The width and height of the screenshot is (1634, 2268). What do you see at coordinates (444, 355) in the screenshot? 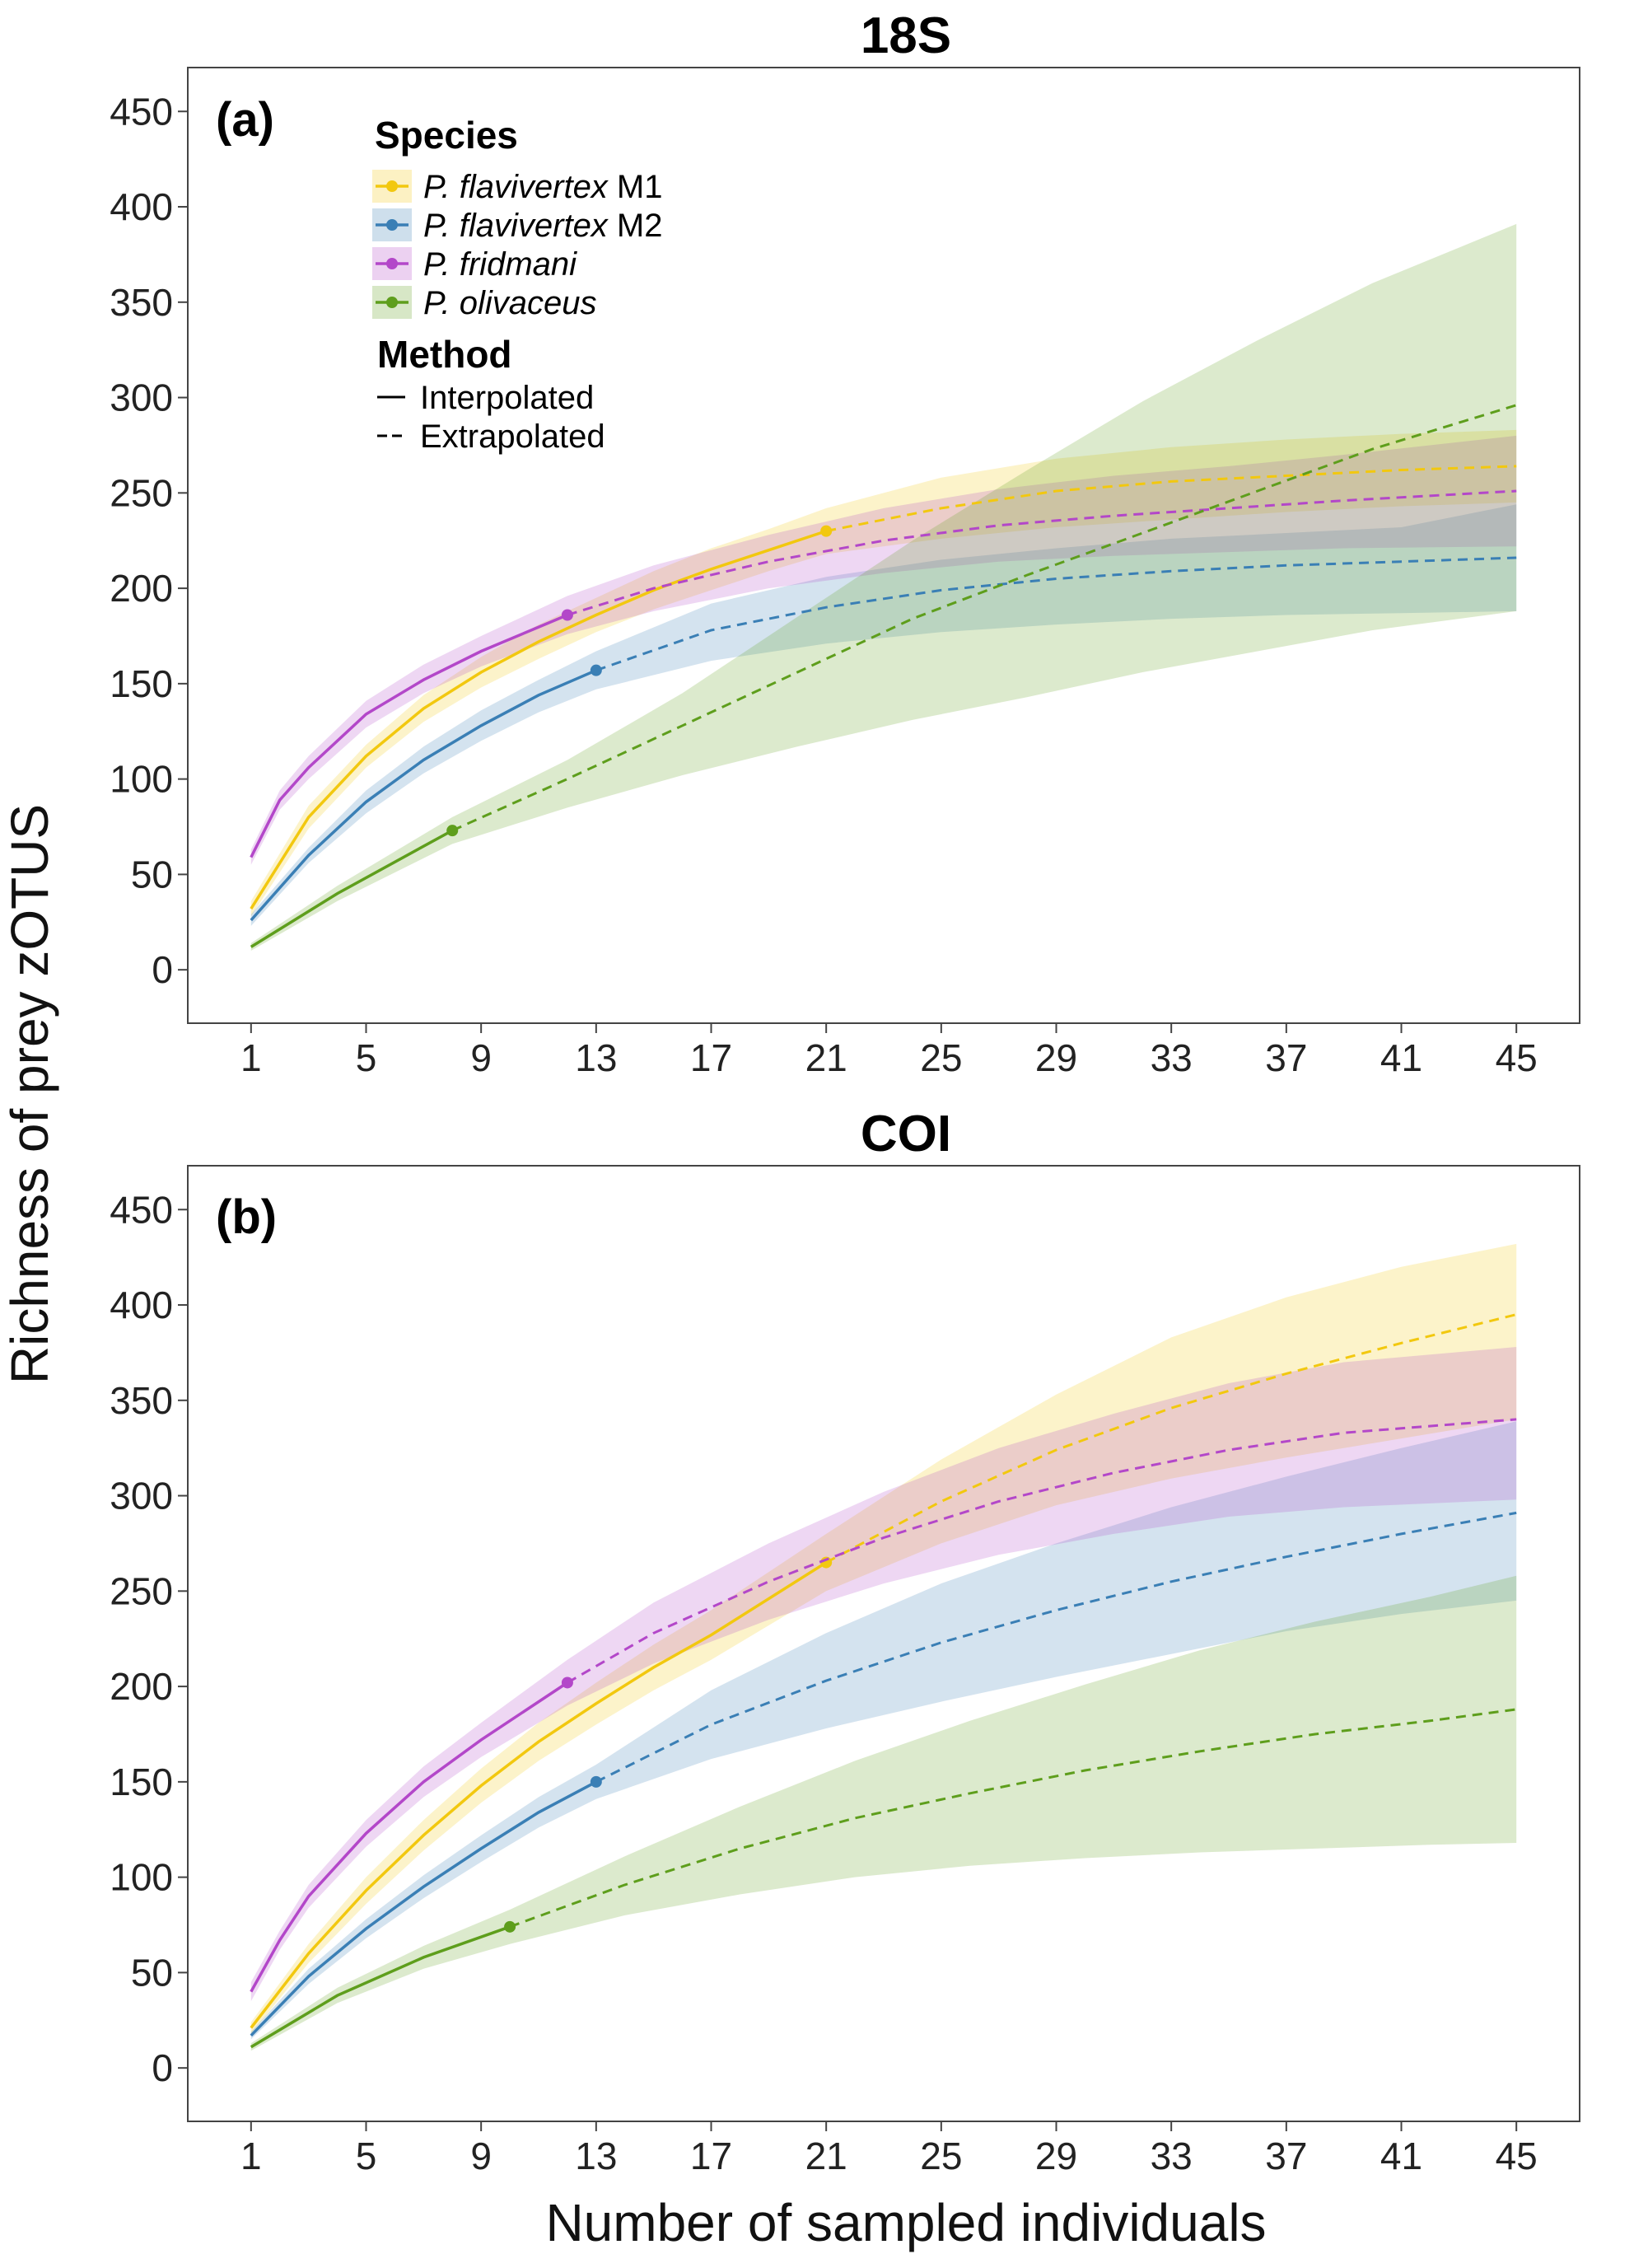
I see `legend-method-title: Method` at bounding box center [444, 355].